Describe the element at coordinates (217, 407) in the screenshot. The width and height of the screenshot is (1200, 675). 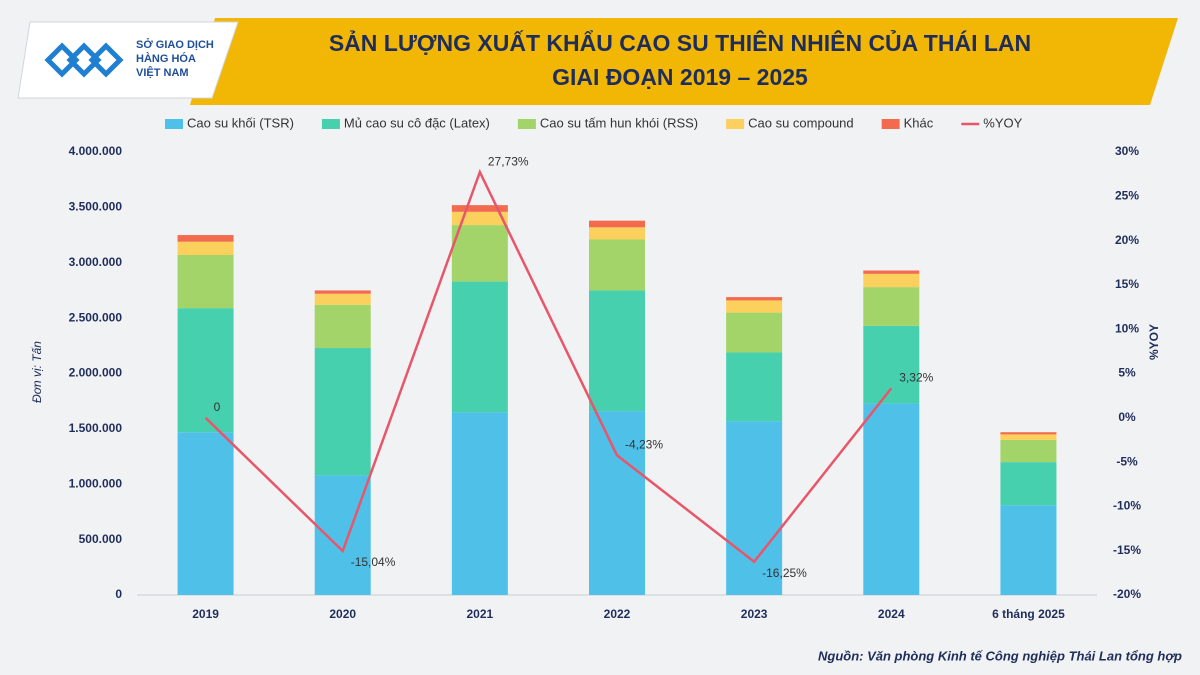
I see `data-label: 0` at that location.